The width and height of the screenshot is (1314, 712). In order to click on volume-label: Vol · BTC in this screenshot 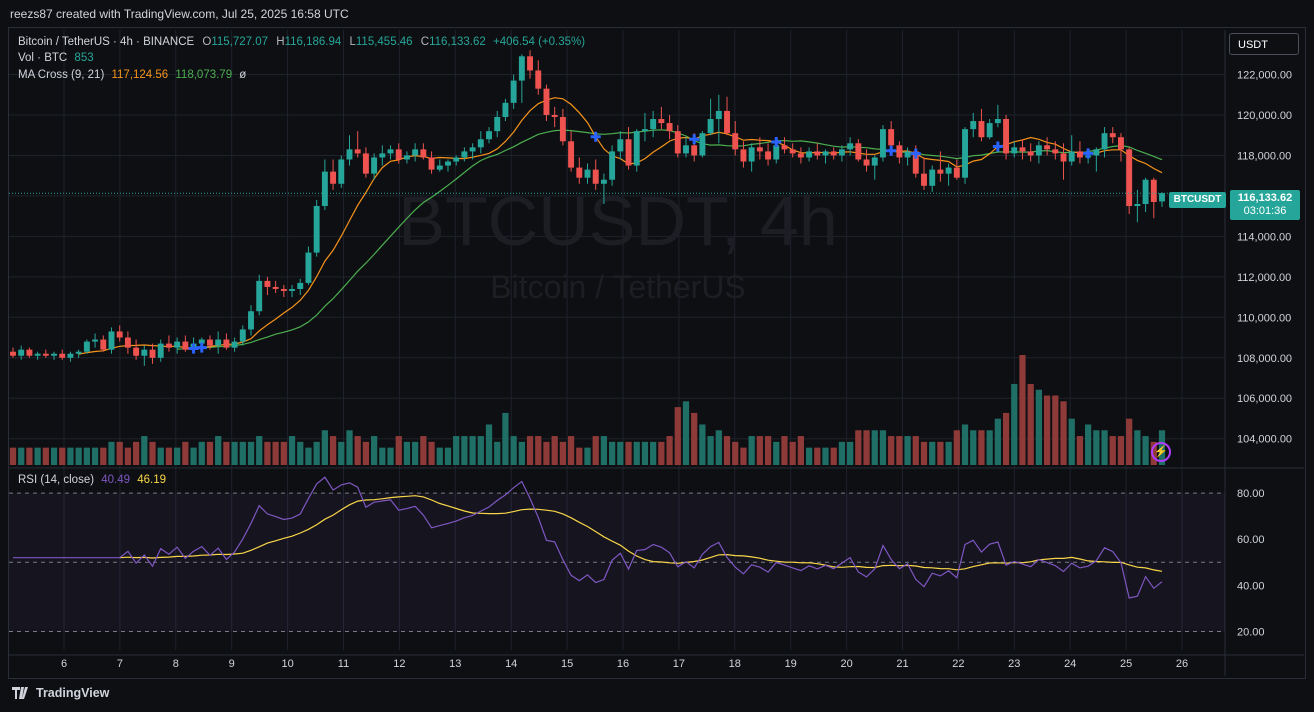, I will do `click(43, 58)`.